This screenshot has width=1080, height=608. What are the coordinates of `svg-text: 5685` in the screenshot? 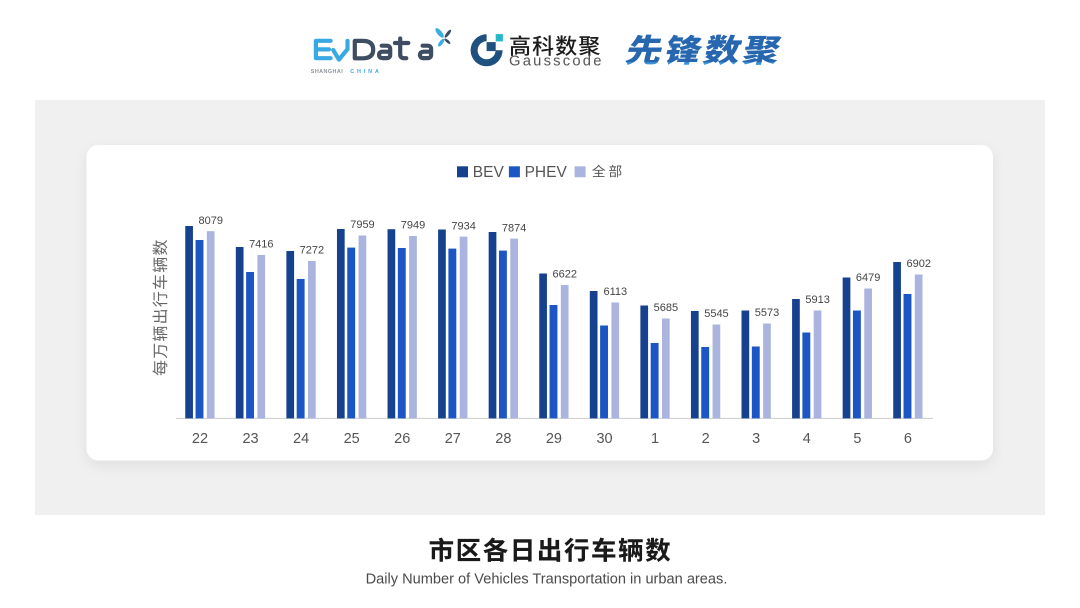 It's located at (666, 308).